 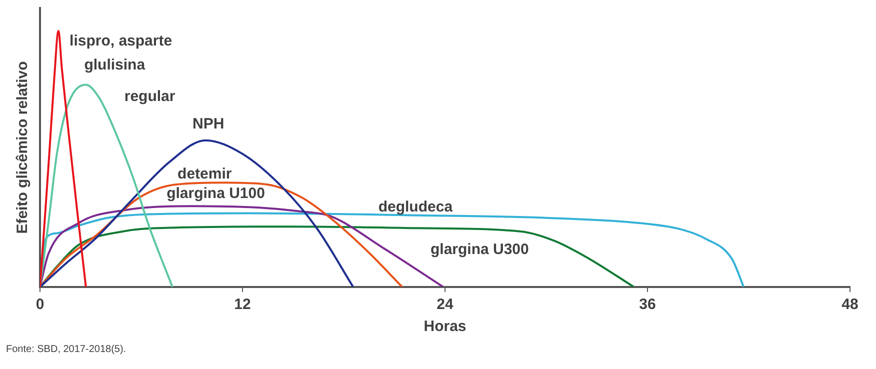 What do you see at coordinates (40, 305) in the screenshot?
I see `x-tick-label: 0` at bounding box center [40, 305].